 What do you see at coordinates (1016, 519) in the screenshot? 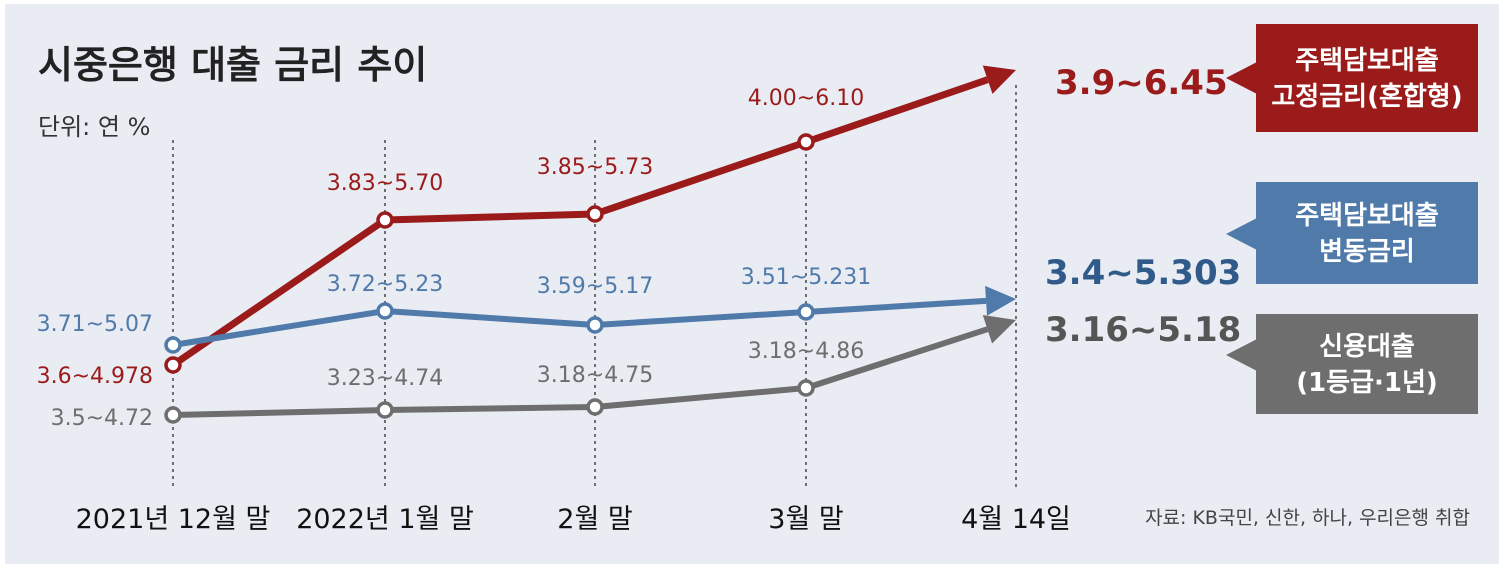
I see `x-tick-label: 4월 14일` at bounding box center [1016, 519].